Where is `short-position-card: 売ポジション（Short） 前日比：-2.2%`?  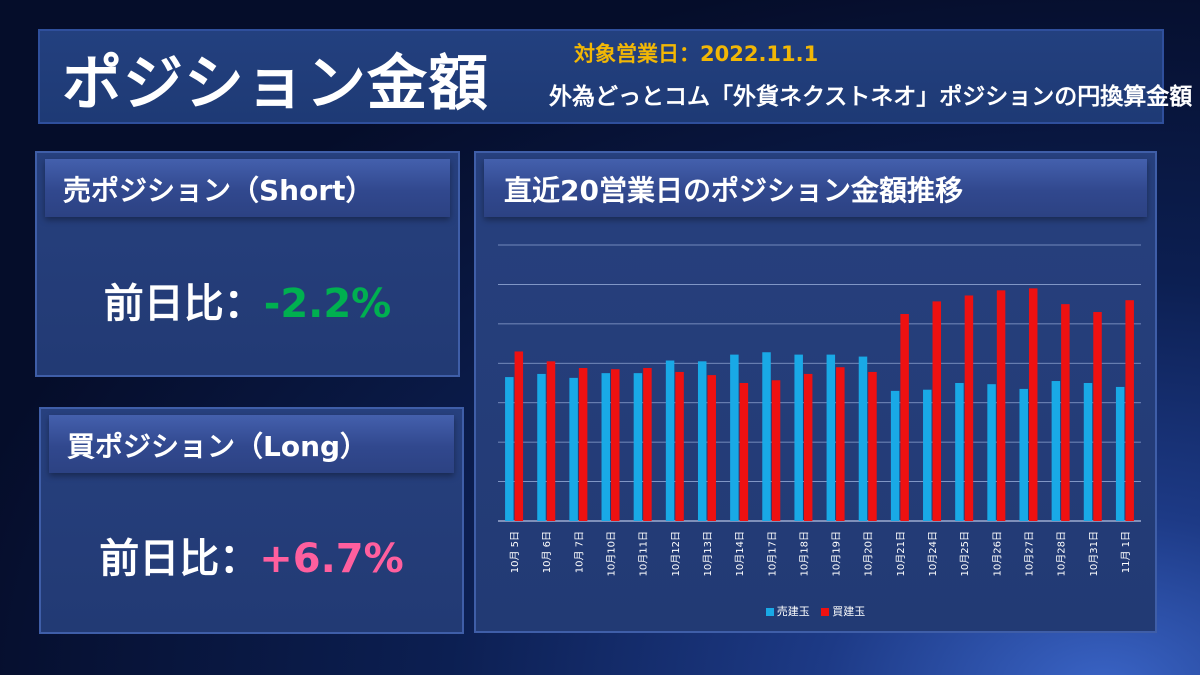 short-position-card: 売ポジション（Short） 前日比：-2.2% is located at coordinates (247, 264).